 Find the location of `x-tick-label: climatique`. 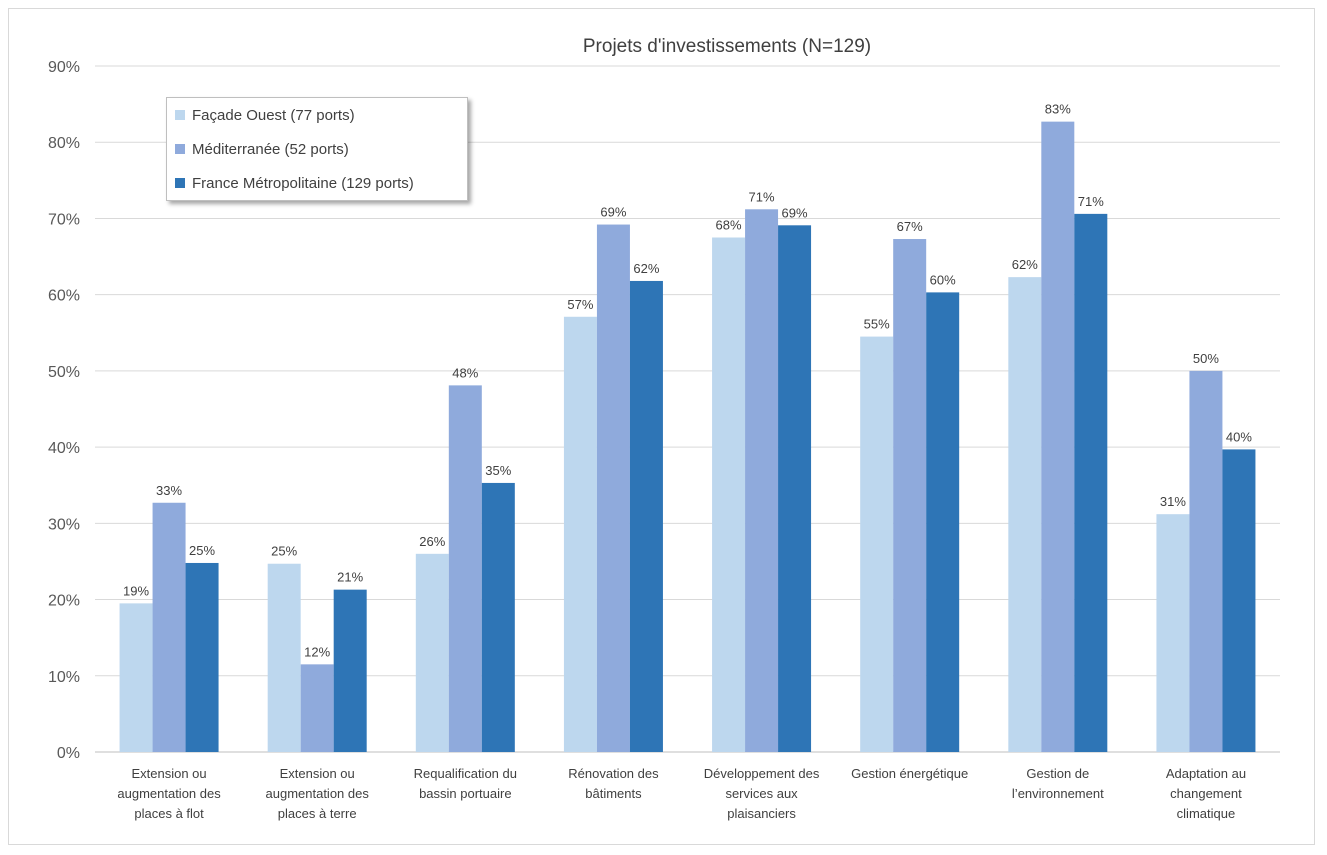

x-tick-label: climatique is located at coordinates (1206, 813).